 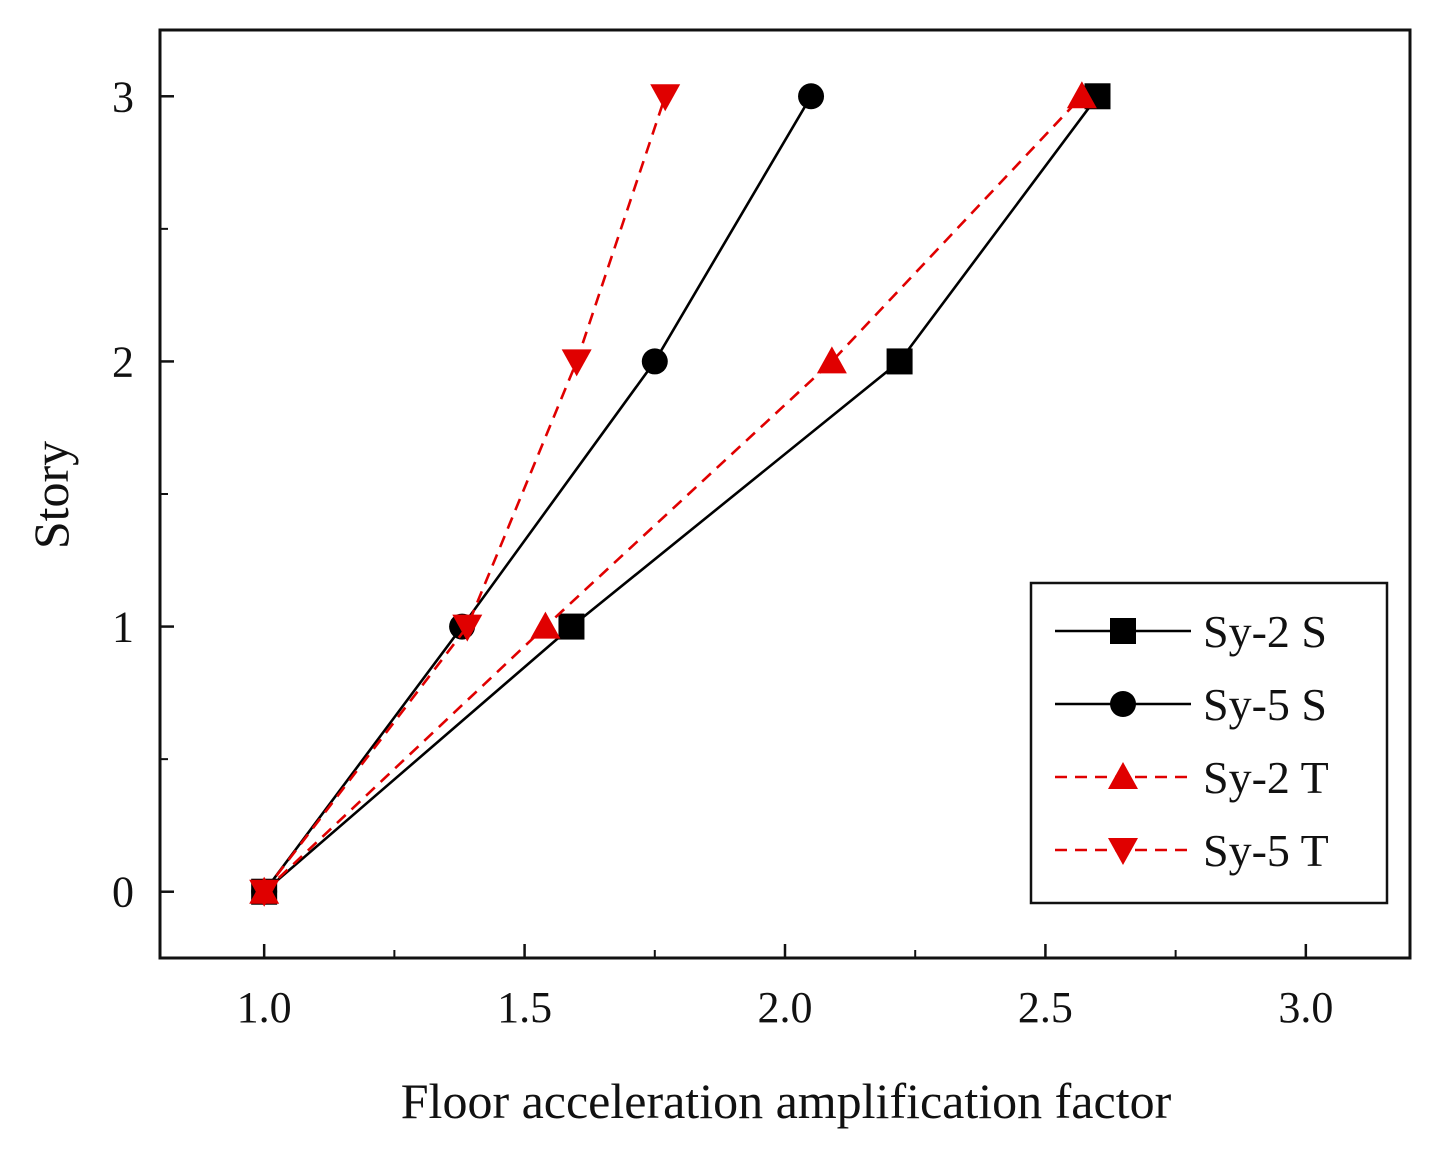 What do you see at coordinates (1191, 631) in the screenshot?
I see `legend-item-sy-2-s: Sy-2 S` at bounding box center [1191, 631].